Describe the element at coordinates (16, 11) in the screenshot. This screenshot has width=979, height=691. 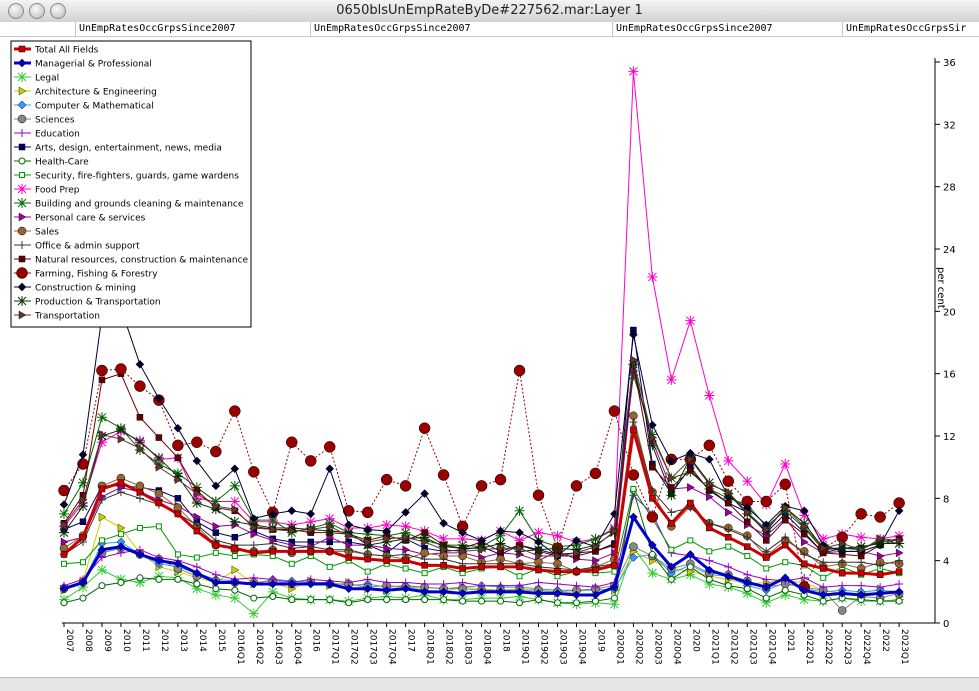
I see `close-window-icon` at that location.